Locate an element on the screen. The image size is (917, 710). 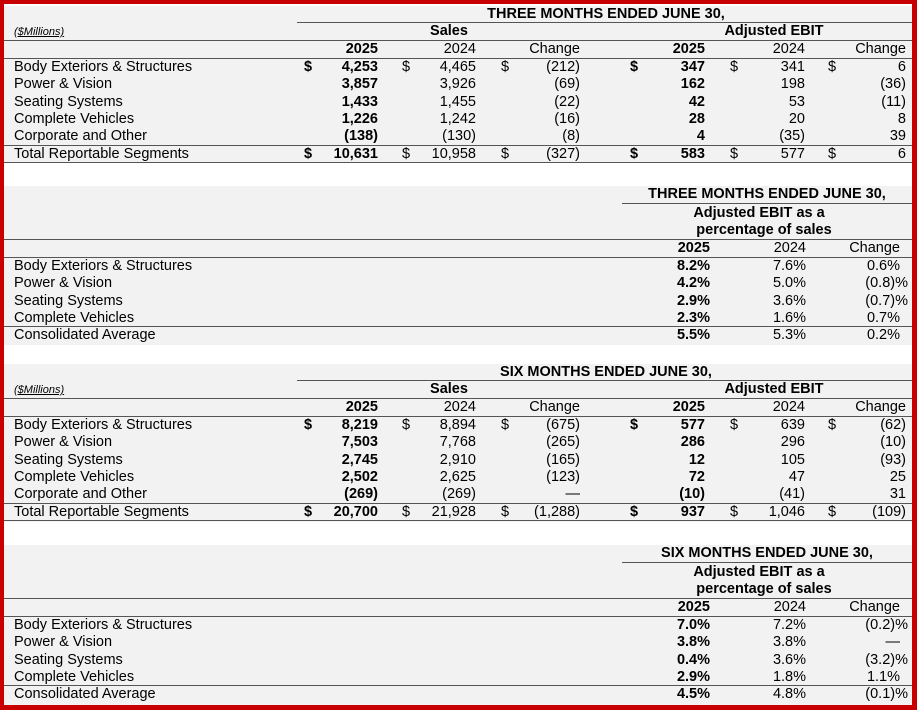
table-title: SIX MONTHS ENDED JUNE 30, is located at coordinates (767, 553).